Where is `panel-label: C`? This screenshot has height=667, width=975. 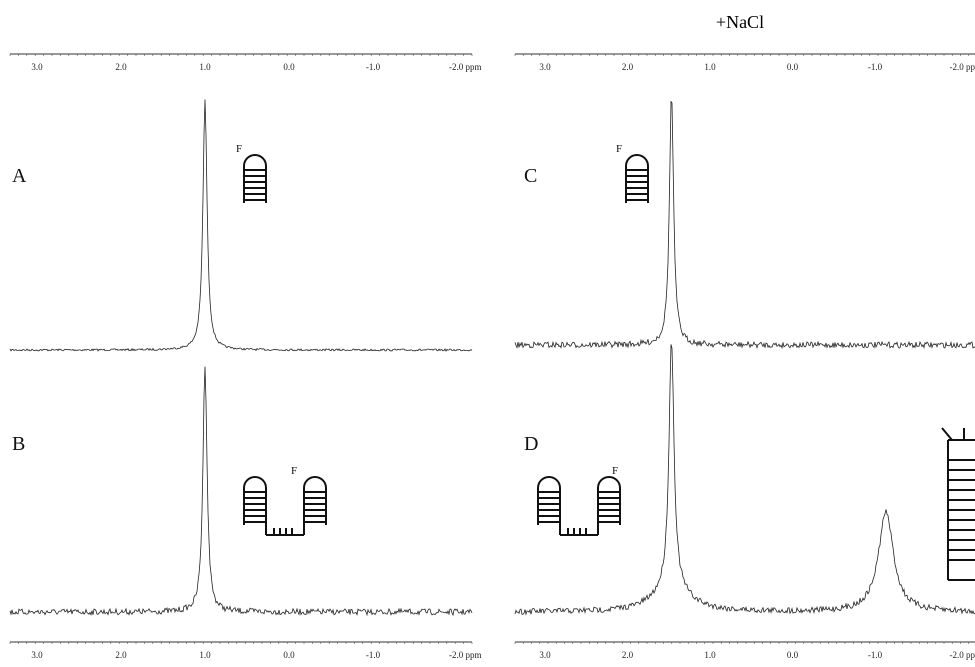 panel-label: C is located at coordinates (530, 176).